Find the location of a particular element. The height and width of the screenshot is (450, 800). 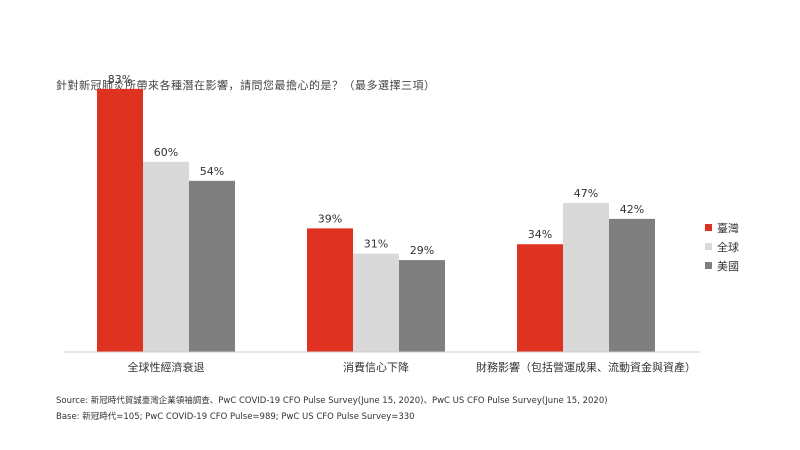

data-label-3-series-2: 47% is located at coordinates (586, 193).